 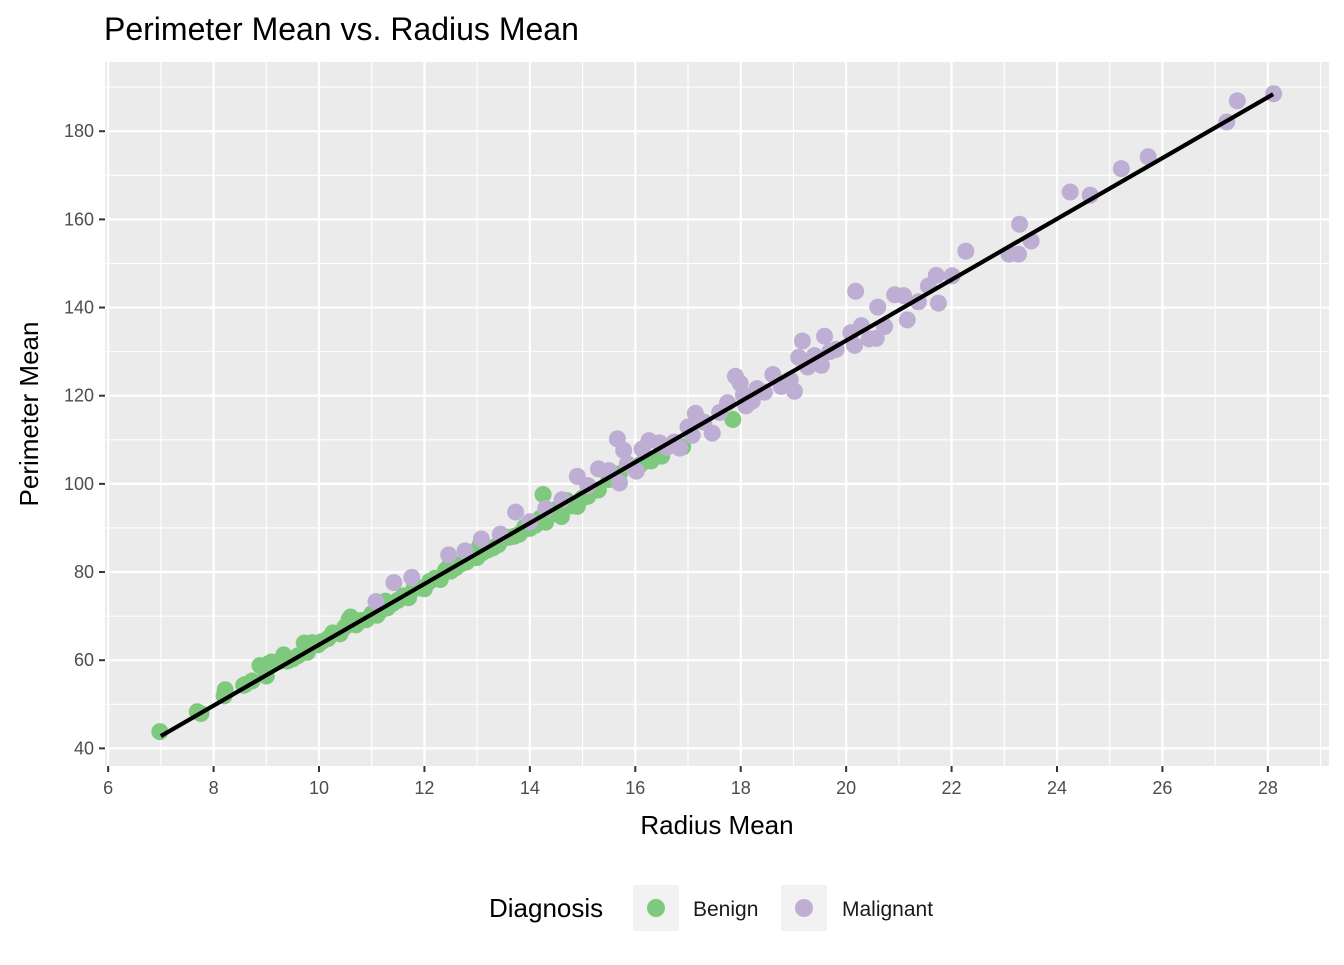 I want to click on x-tick-label: 16, so click(x=635, y=788).